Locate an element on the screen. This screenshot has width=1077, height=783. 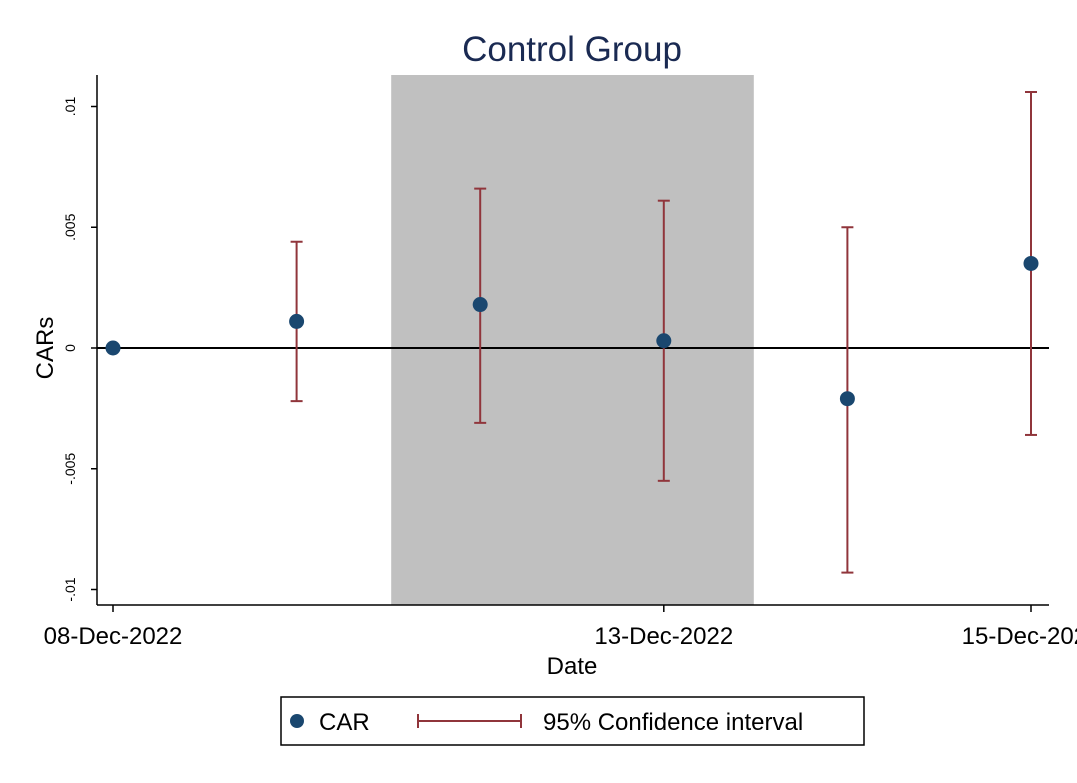
legend-car-marker is located at coordinates (297, 721).